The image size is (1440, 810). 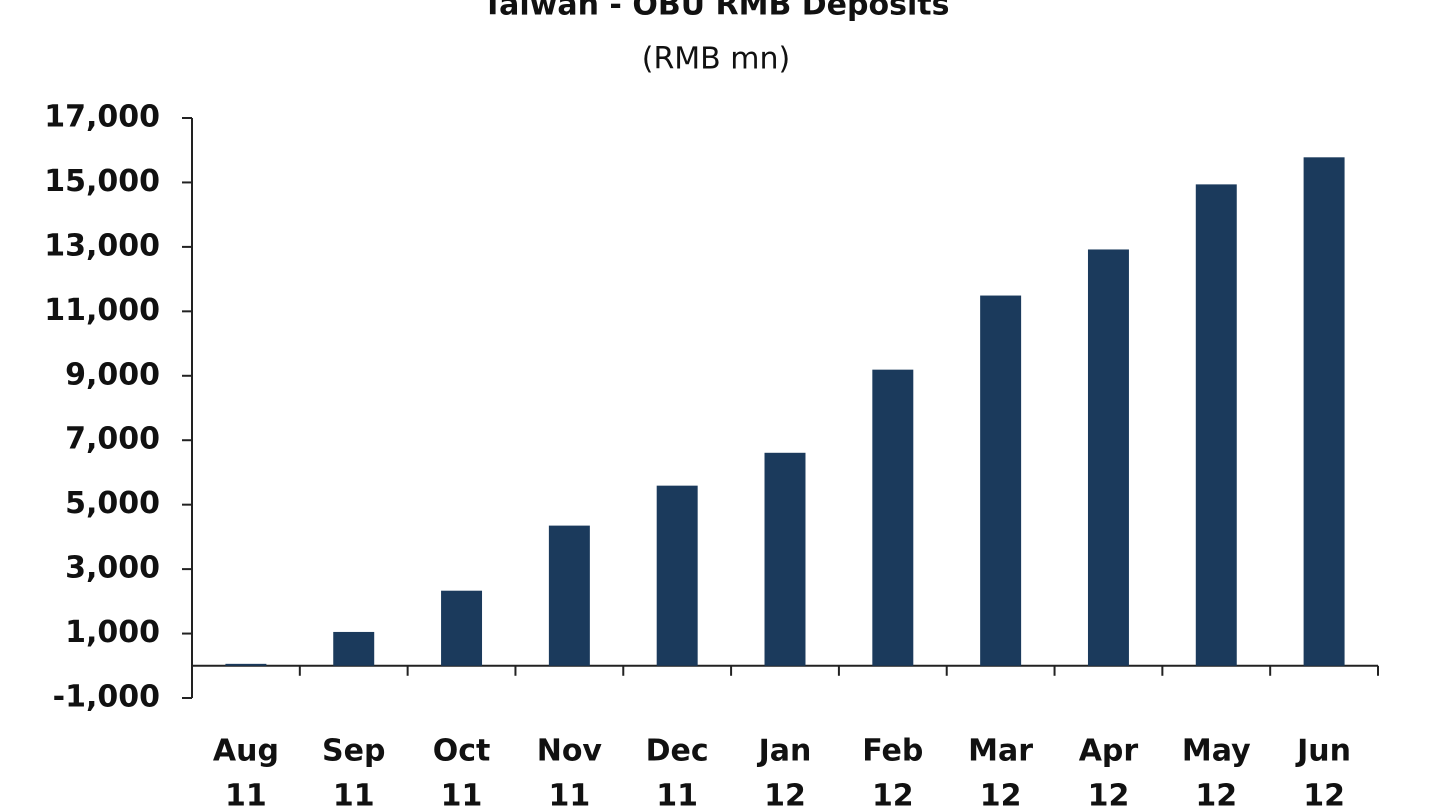 What do you see at coordinates (1216, 751) in the screenshot?
I see `x-tick-label: May` at bounding box center [1216, 751].